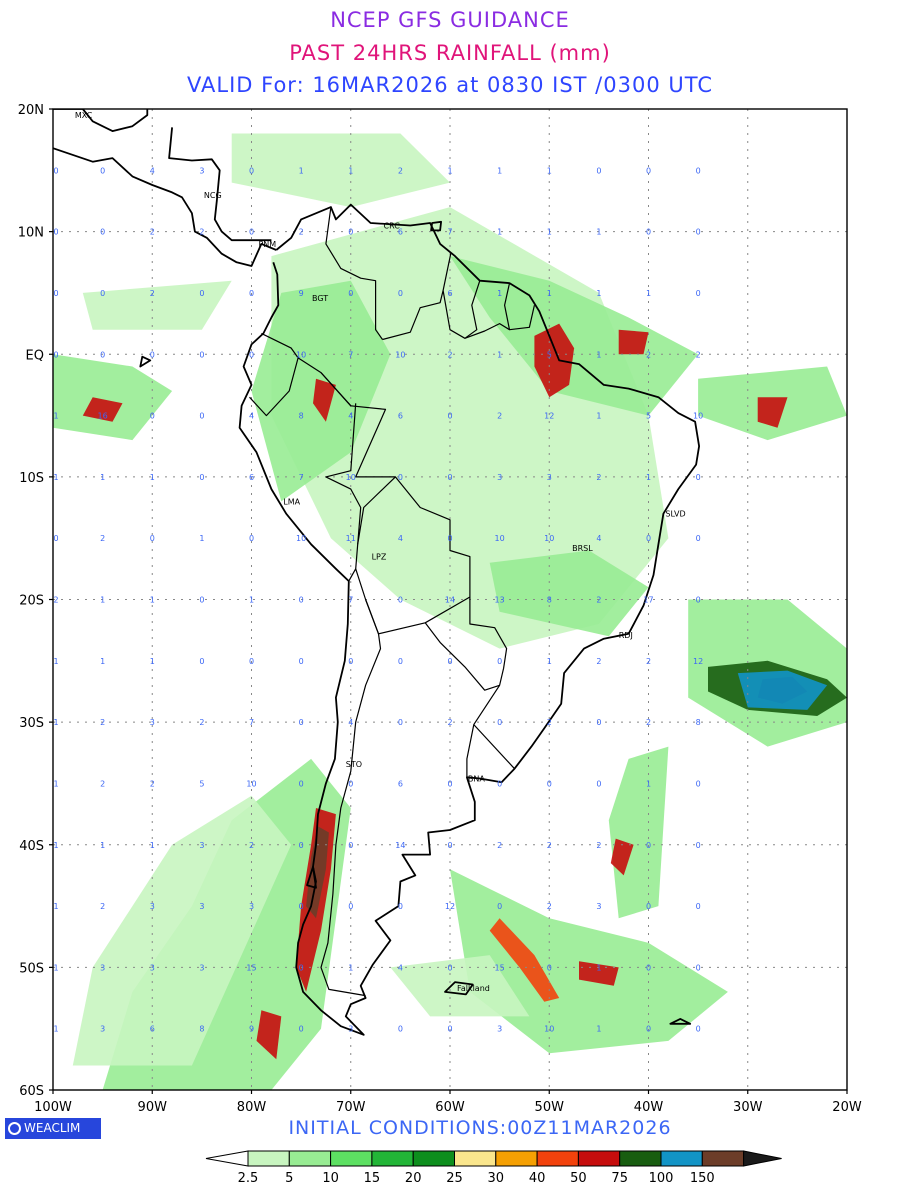 The width and height of the screenshot is (900, 1200). Describe the element at coordinates (201, 783) in the screenshot. I see `grid-value: 5` at that location.